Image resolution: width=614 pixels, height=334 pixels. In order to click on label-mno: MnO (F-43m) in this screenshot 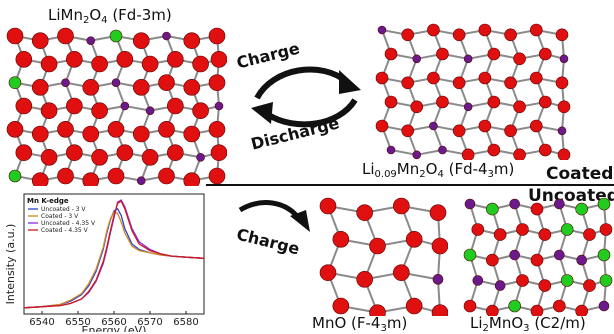, I will do `click(360, 324)`.